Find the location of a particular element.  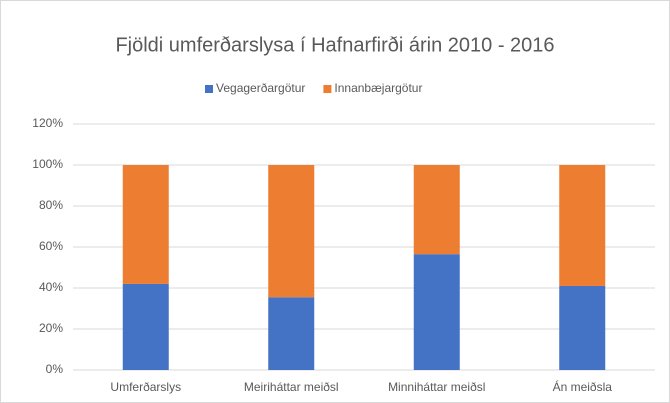

x-tick-label: Meiriháttar meiðsl is located at coordinates (291, 387).